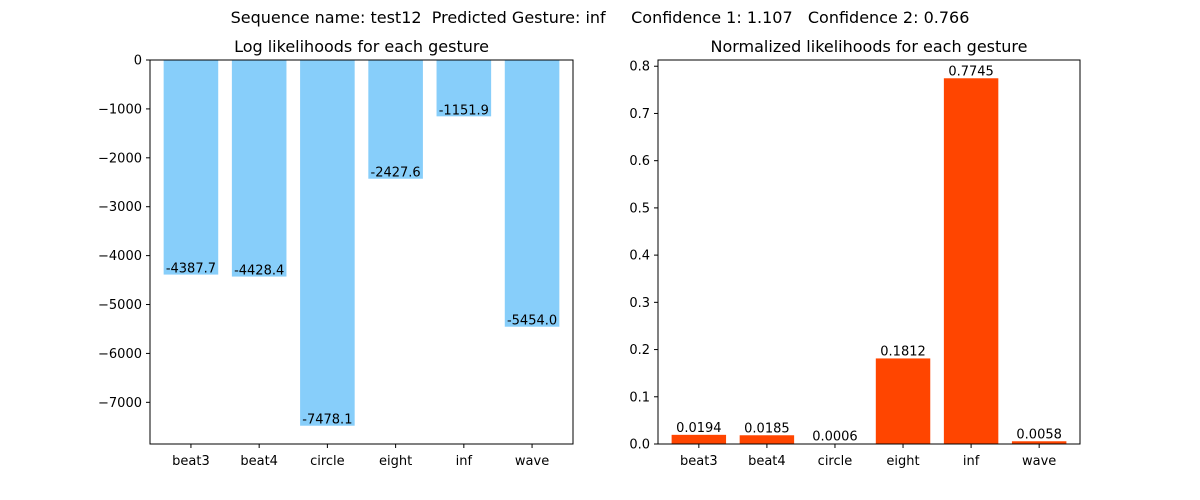  What do you see at coordinates (639, 161) in the screenshot?
I see `chart2-ytick-label: 0.6` at bounding box center [639, 161].